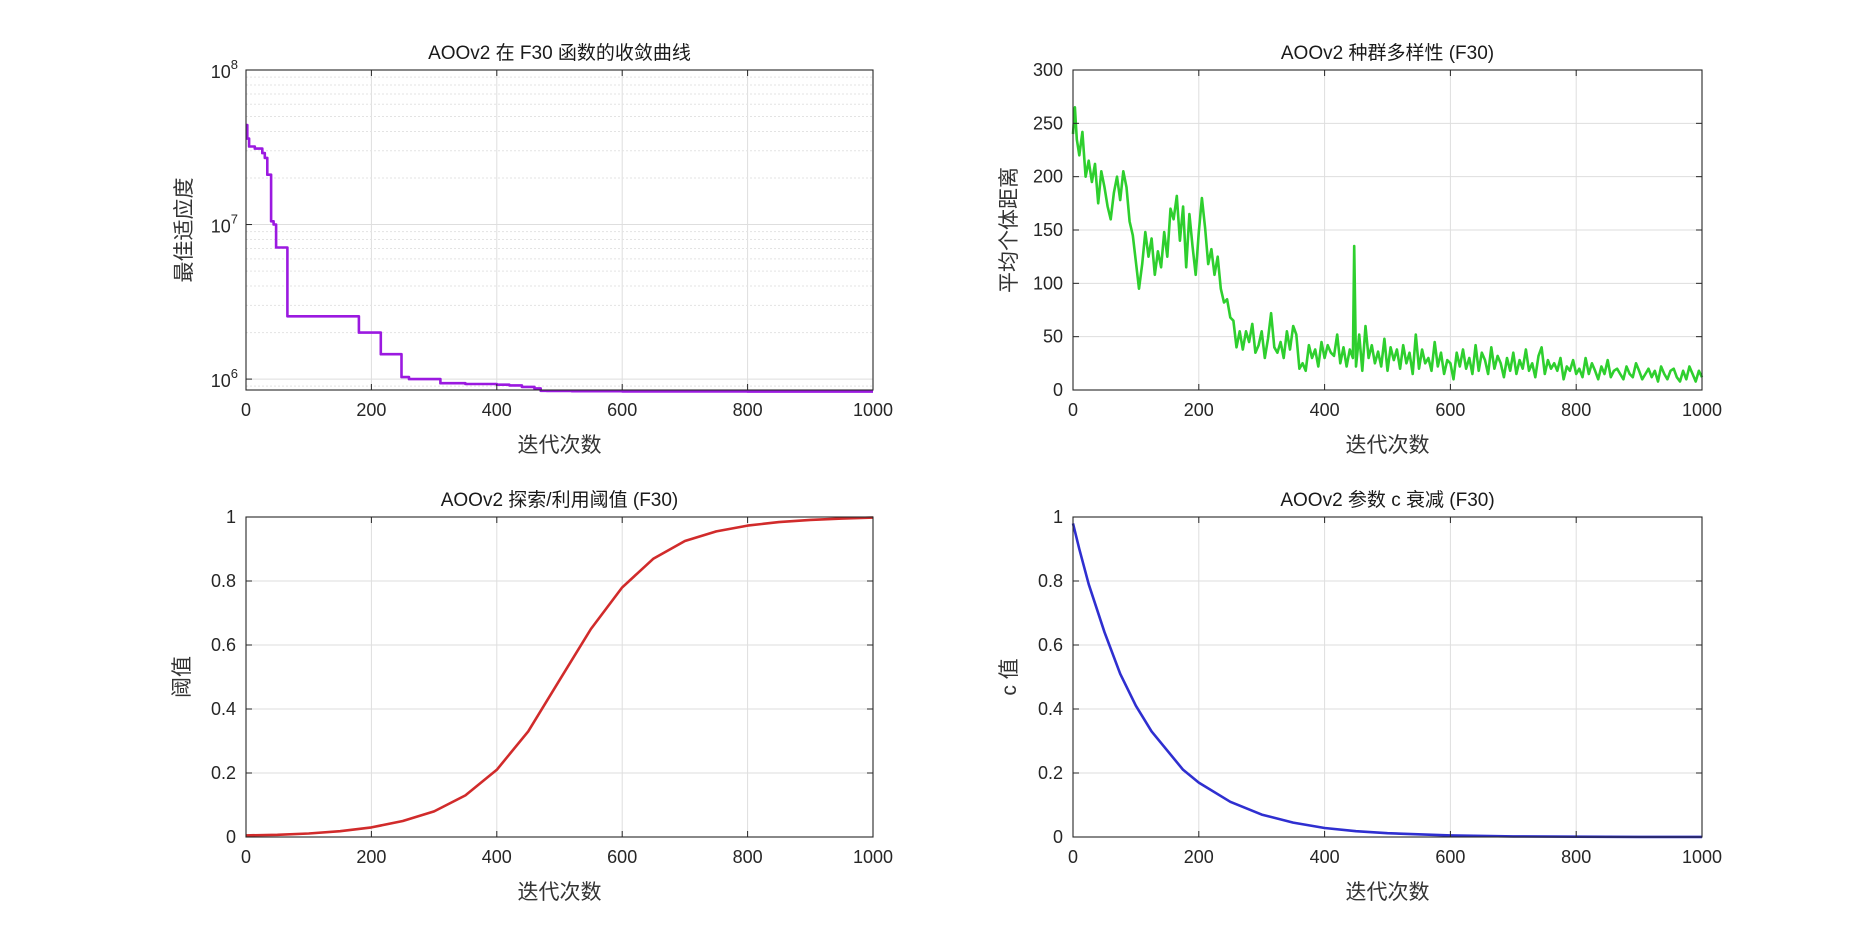 The height and width of the screenshot is (938, 1875). Describe the element at coordinates (1387, 53) in the screenshot. I see `chart-title: AOOv2 种群多样性 (F30)` at that location.